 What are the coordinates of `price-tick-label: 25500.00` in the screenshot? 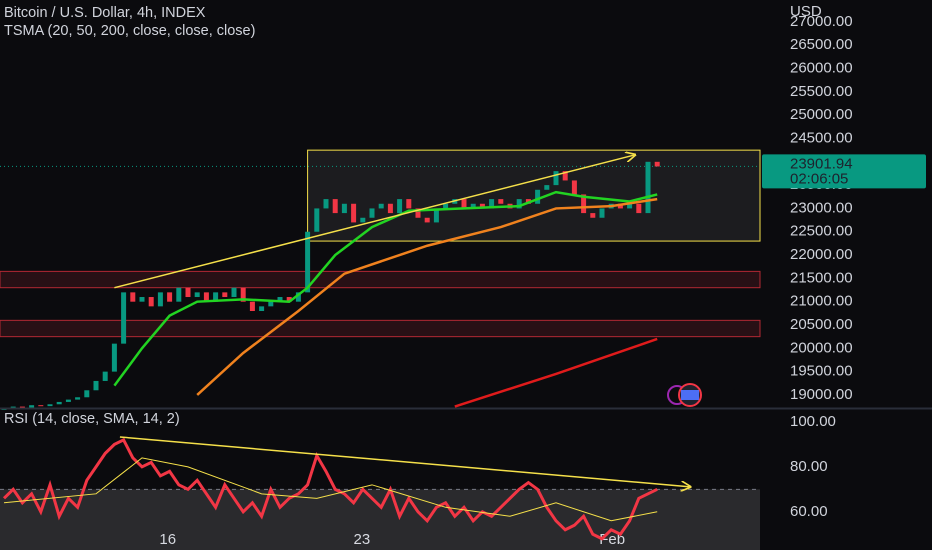 It's located at (821, 91).